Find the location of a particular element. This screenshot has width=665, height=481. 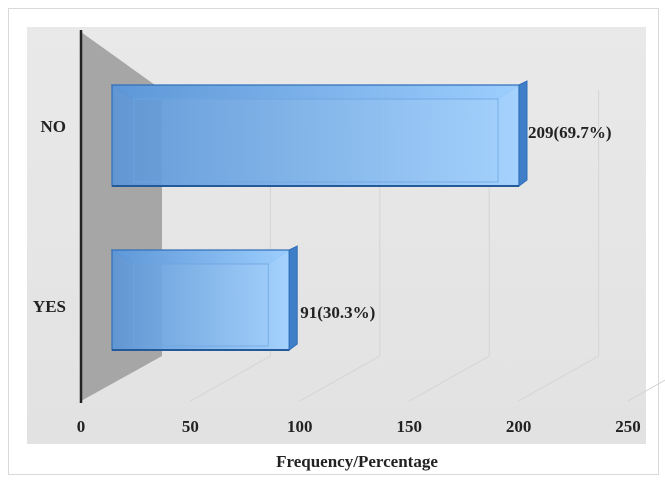

x-tick-label: 200 is located at coordinates (519, 426).